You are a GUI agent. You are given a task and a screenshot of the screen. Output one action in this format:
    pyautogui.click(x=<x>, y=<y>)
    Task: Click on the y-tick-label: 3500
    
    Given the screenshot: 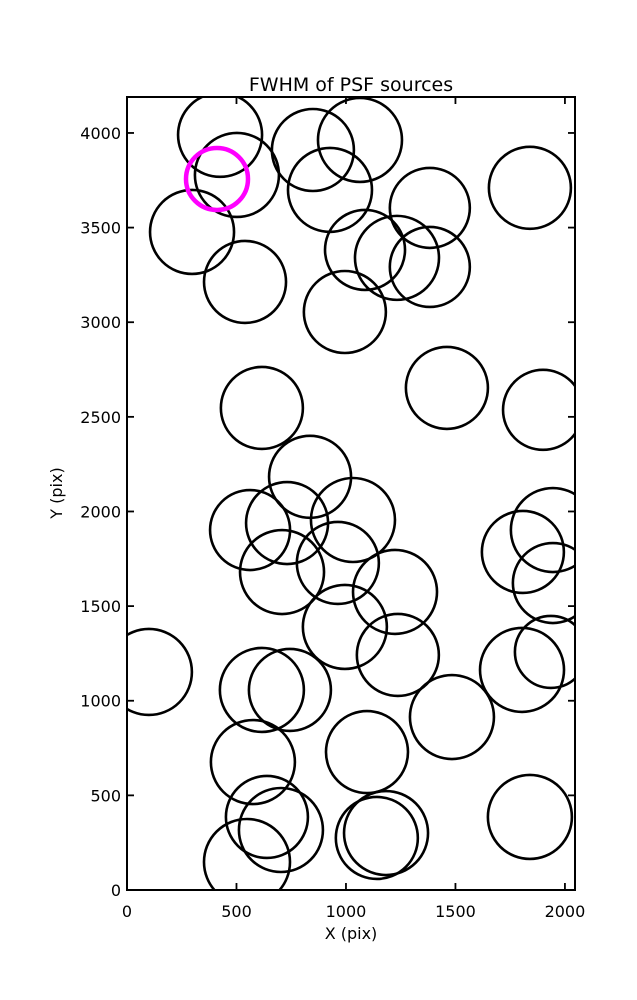 What is the action you would take?
    pyautogui.click(x=100, y=228)
    